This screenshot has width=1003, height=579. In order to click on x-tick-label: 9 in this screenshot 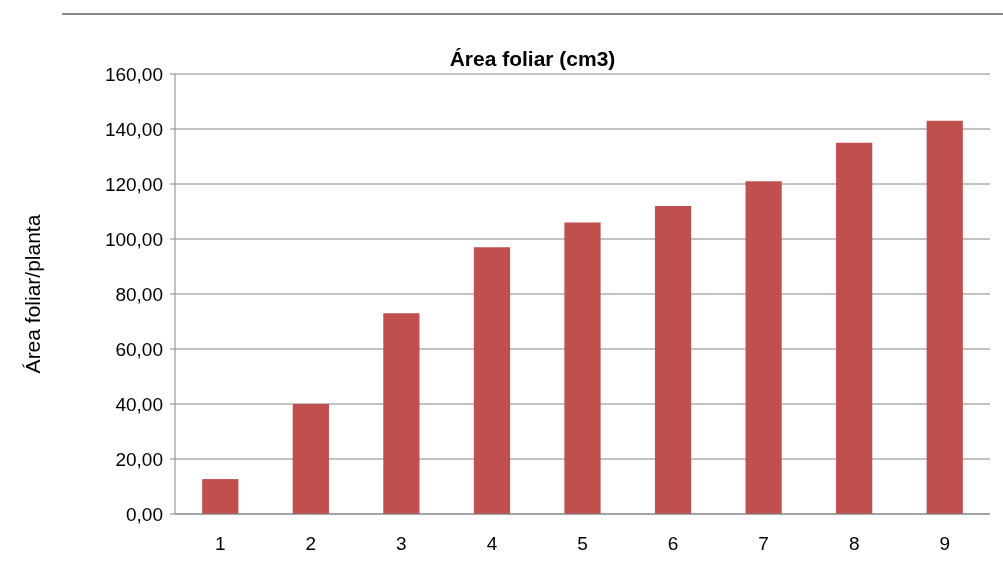, I will do `click(945, 543)`.